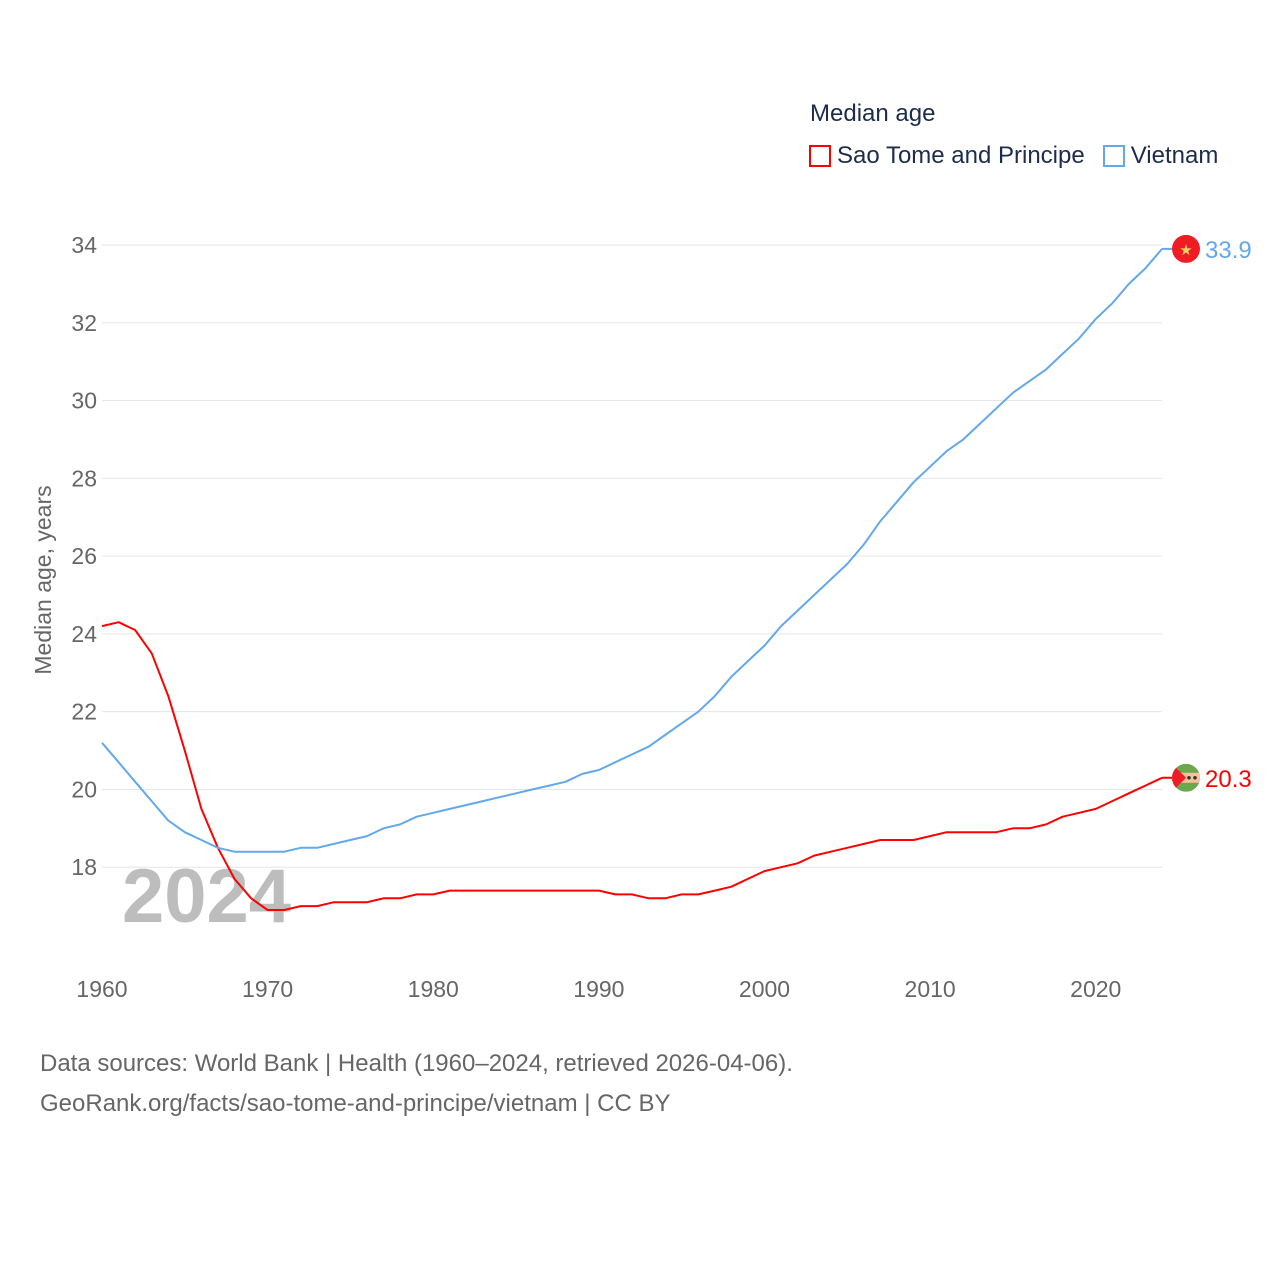 The height and width of the screenshot is (1280, 1280). Describe the element at coordinates (267, 989) in the screenshot. I see `x-tick-label: 1970` at that location.